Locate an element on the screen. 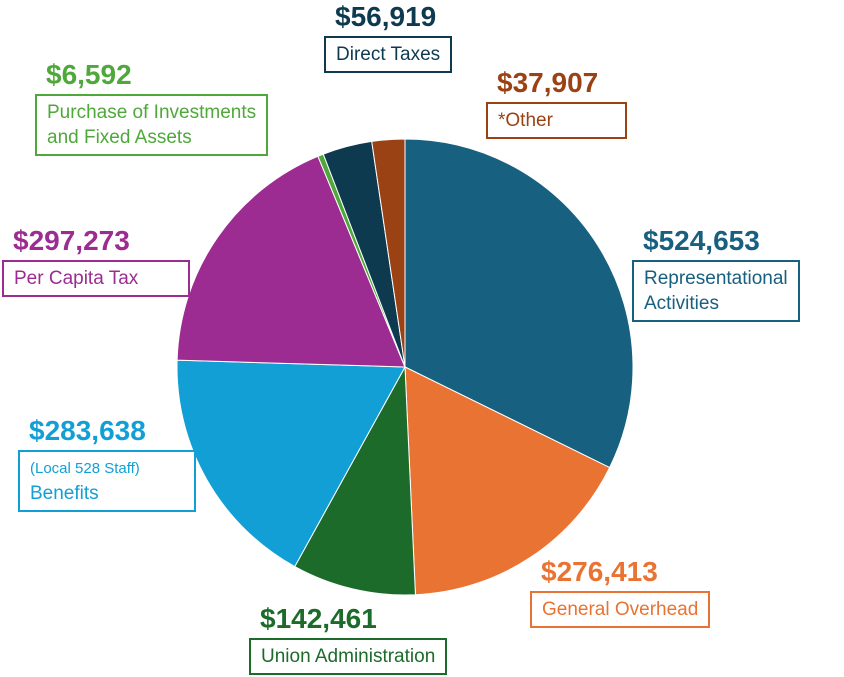 The height and width of the screenshot is (677, 844). category-label: Representational is located at coordinates (716, 278).